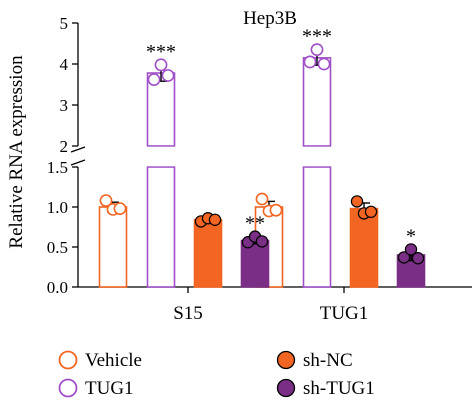  I want to click on legend: Vehicle TUG1 sh-NC sh-TUG1, so click(216, 374).